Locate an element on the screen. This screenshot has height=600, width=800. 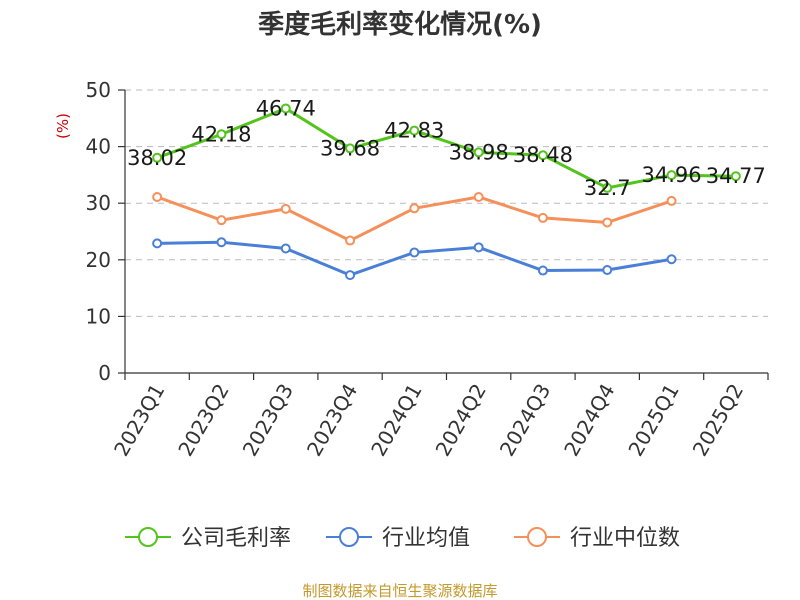
x-tick-label: 2024Q2 is located at coordinates (461, 420).